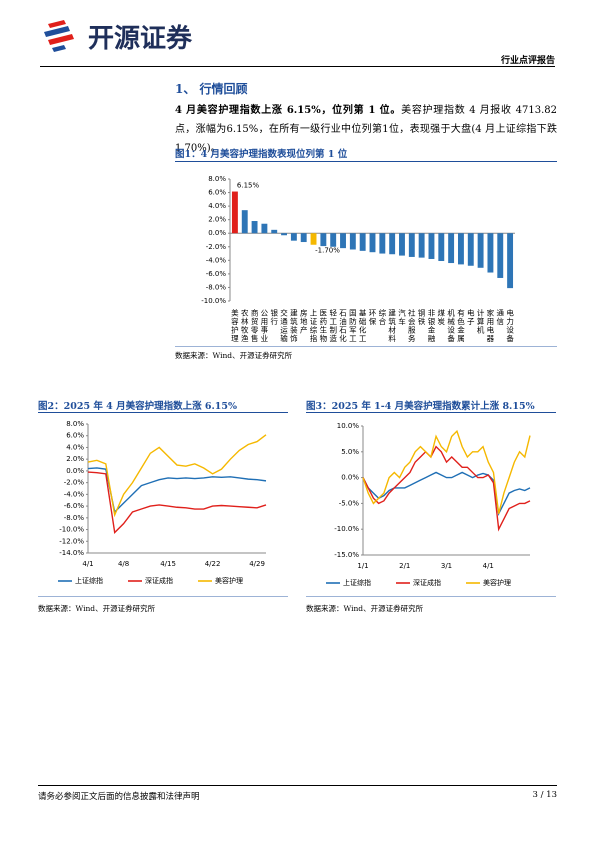  Describe the element at coordinates (71, 553) in the screenshot. I see `y-tick-label: -14.0%` at that location.